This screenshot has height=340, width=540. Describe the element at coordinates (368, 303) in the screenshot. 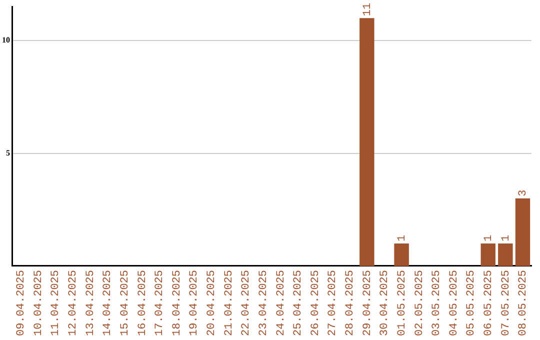

I see `x-tick-label: 29.04.2025` at that location.